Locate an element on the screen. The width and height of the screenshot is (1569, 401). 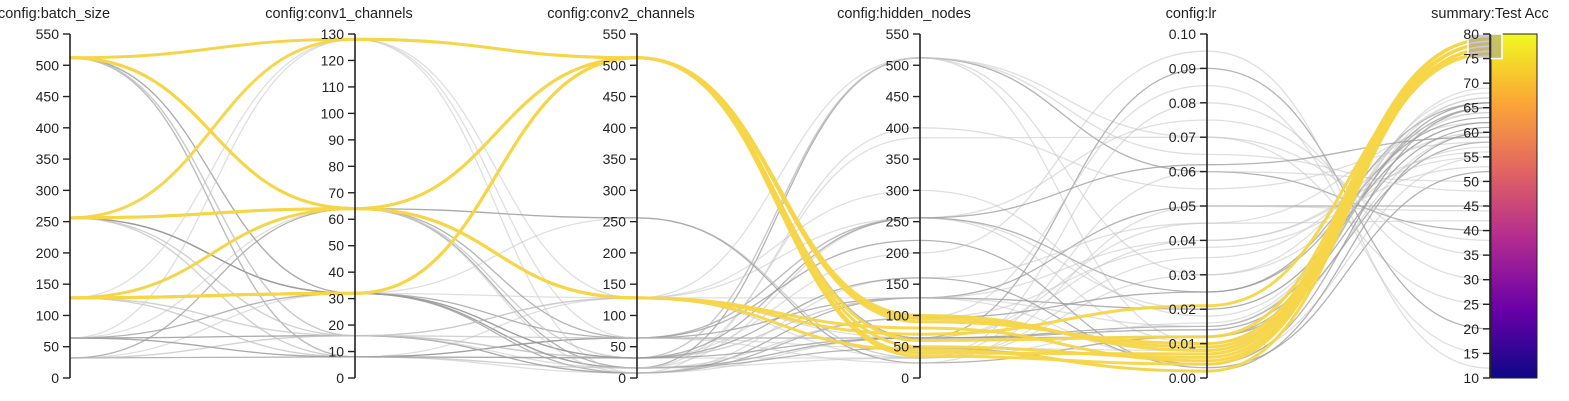
tick-label: 25 is located at coordinates (1471, 304).